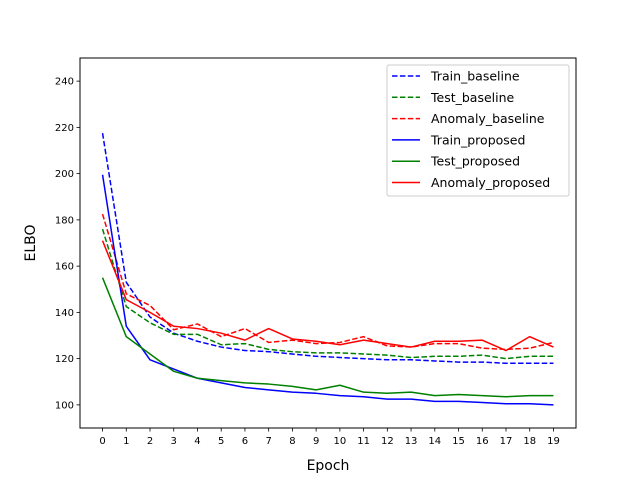 The height and width of the screenshot is (480, 640). I want to click on x-tick-label: 12, so click(387, 441).